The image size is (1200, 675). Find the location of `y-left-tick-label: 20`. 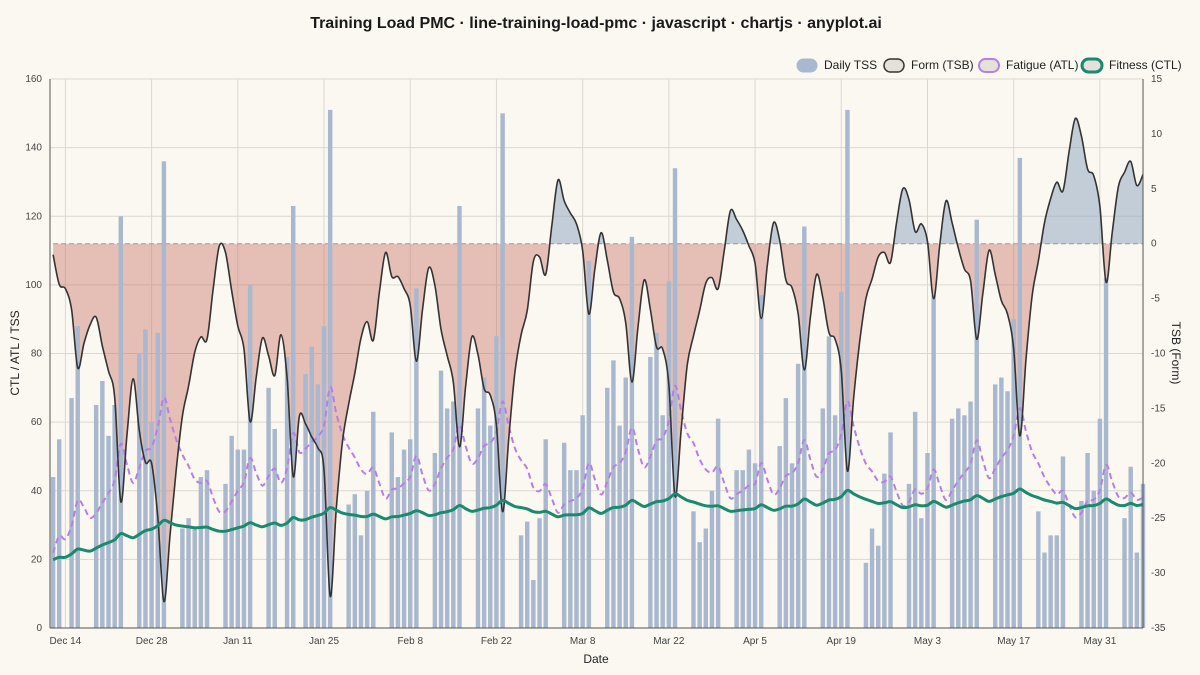

y-left-tick-label: 20 is located at coordinates (37, 559).